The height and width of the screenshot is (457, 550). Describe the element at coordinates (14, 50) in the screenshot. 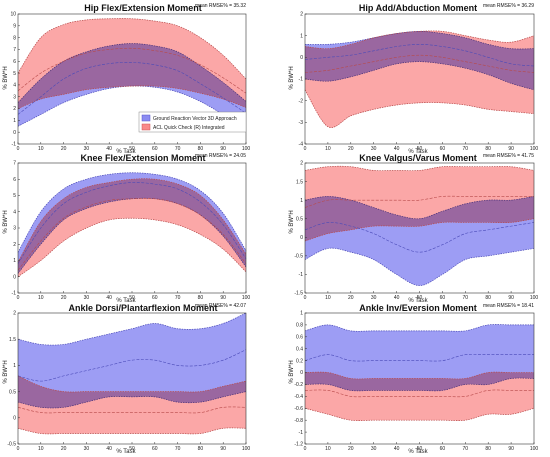

I see `y-tick-label: 7` at that location.